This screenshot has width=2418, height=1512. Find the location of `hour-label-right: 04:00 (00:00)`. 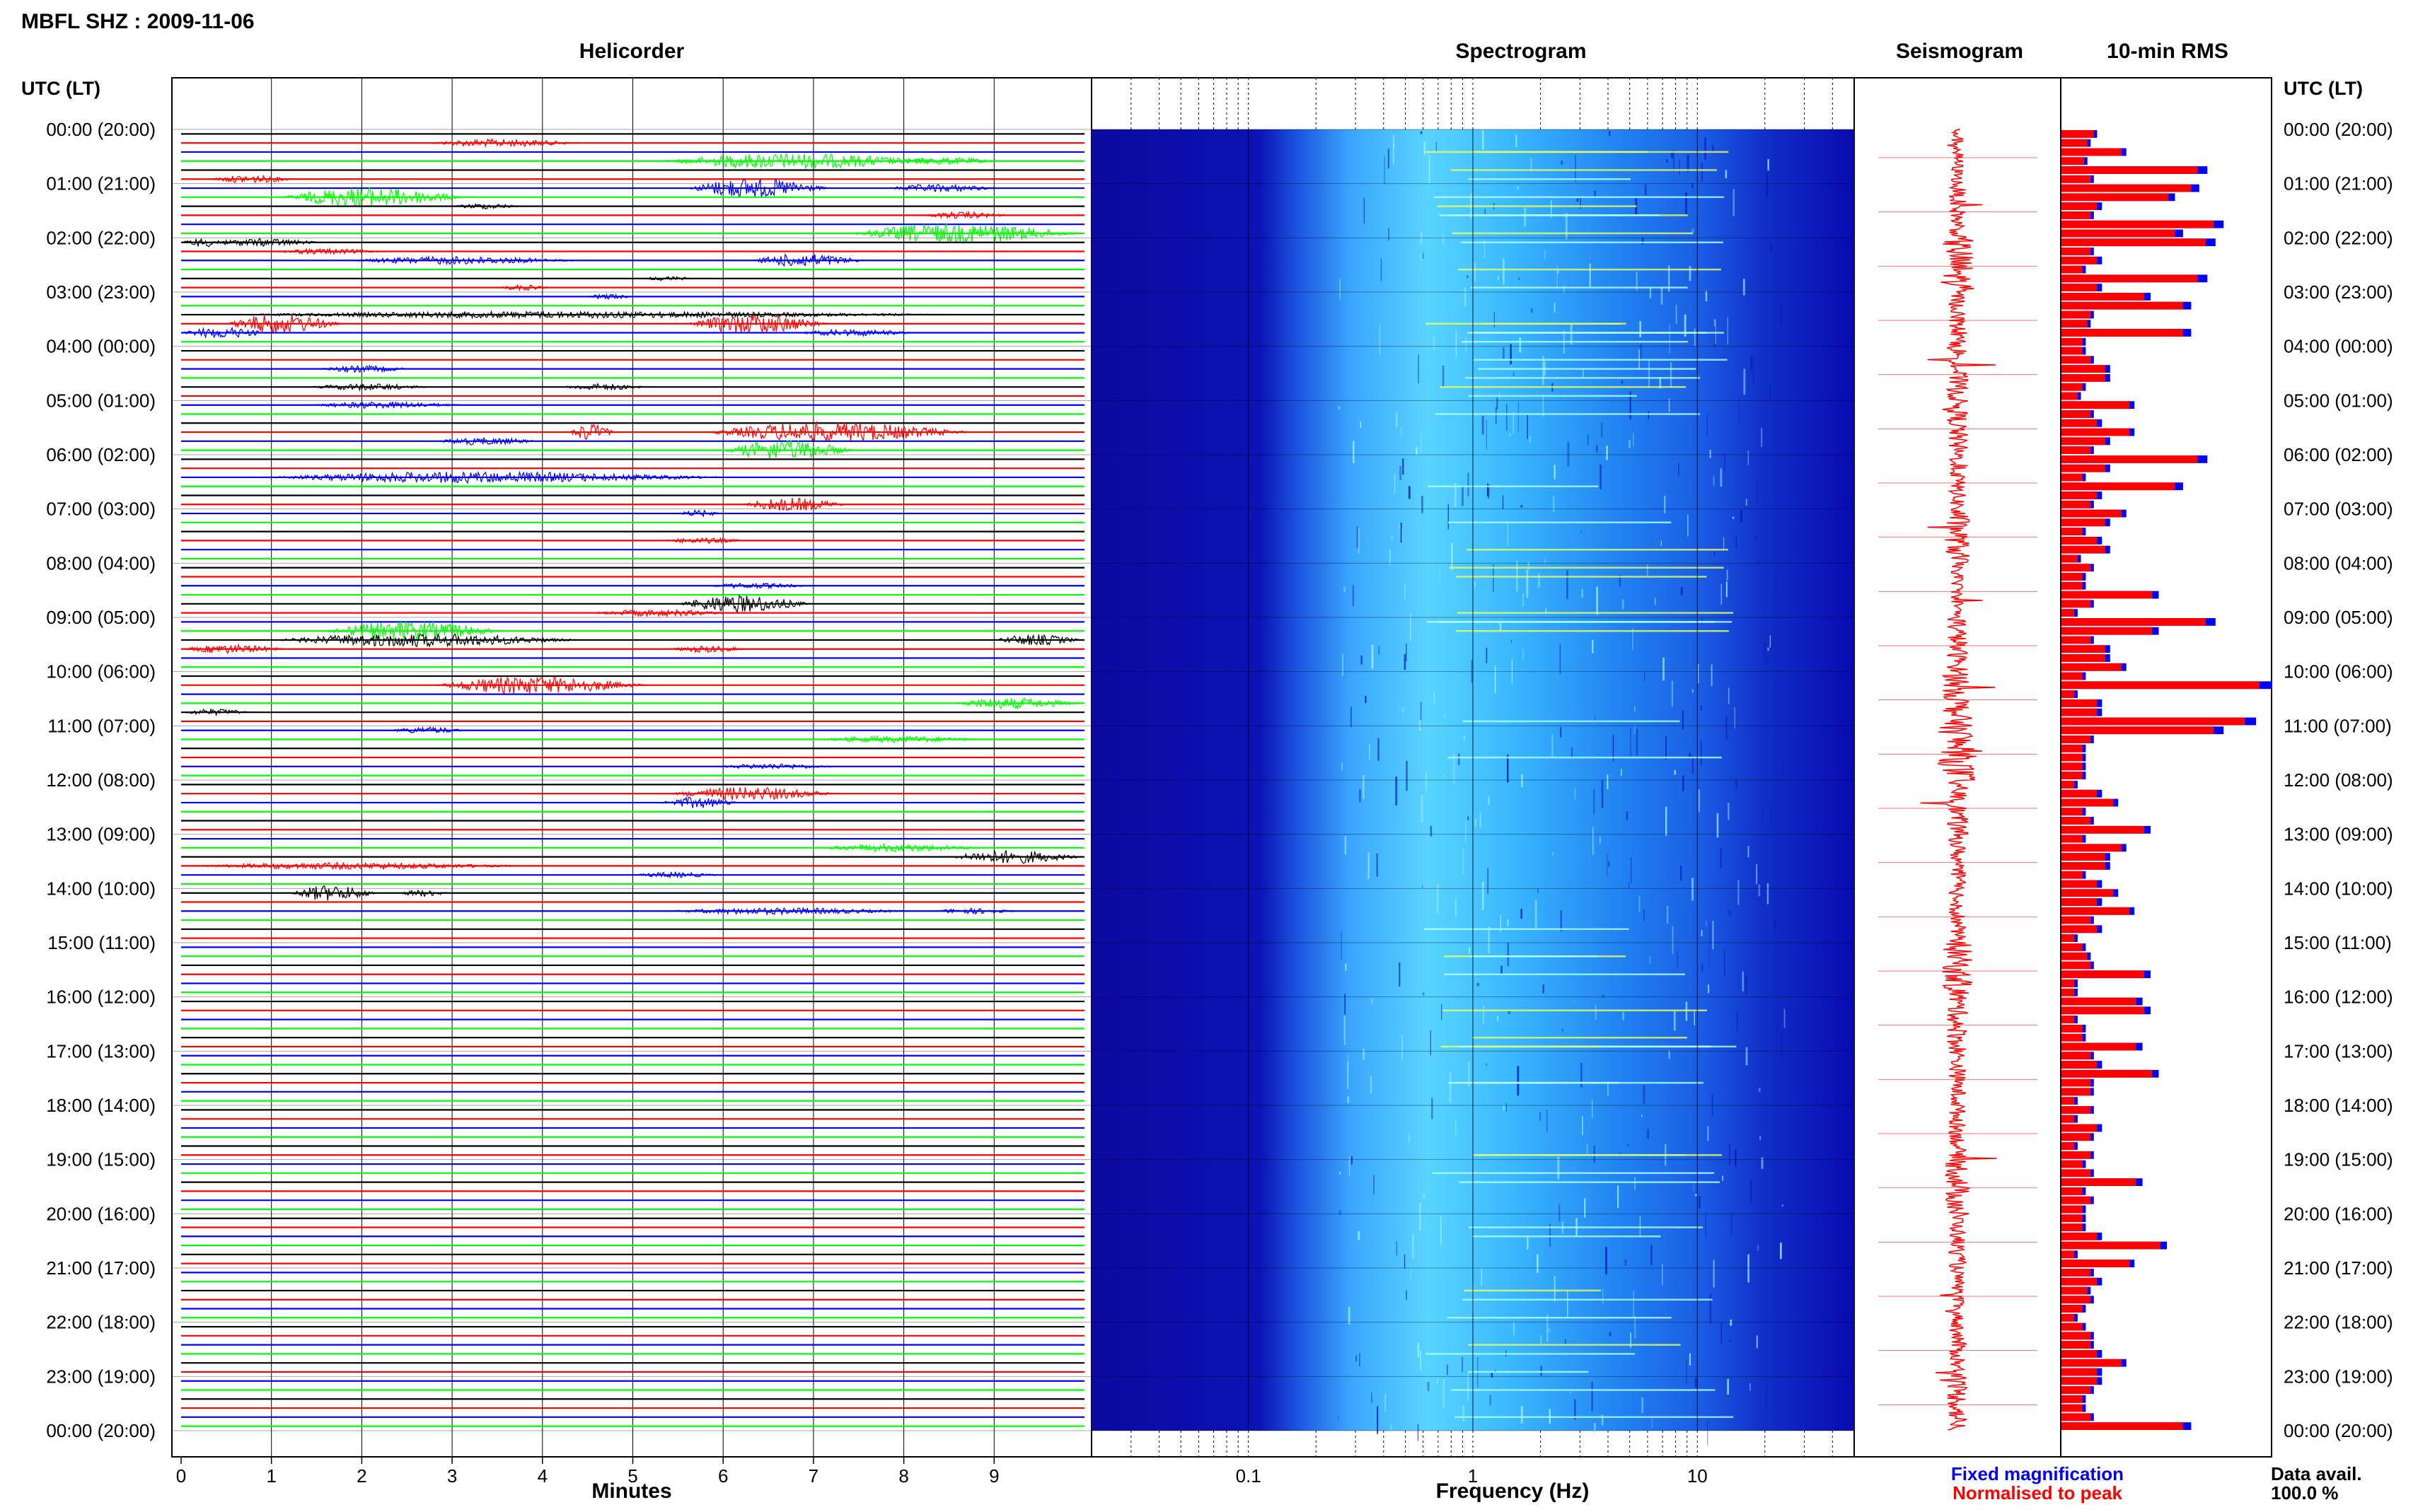

hour-label-right: 04:00 (00:00) is located at coordinates (2338, 346).